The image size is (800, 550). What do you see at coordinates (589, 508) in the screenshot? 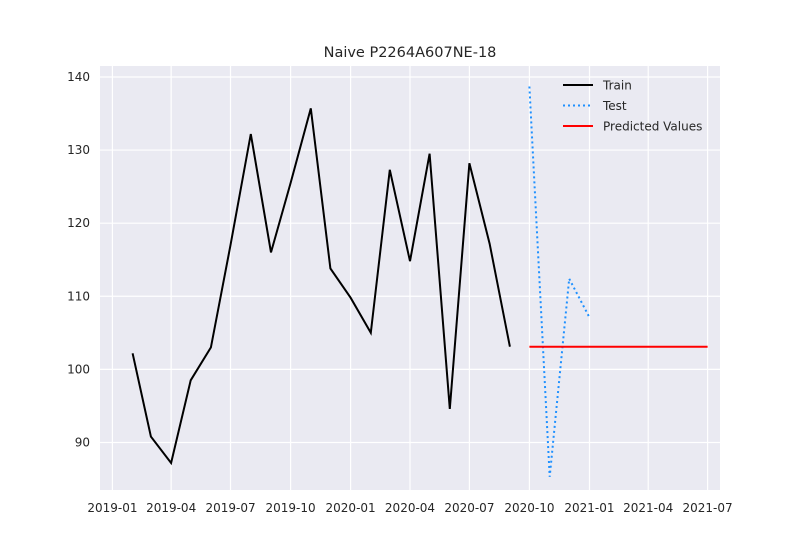
I see `x-tick-label: 2021-01` at bounding box center [589, 508].